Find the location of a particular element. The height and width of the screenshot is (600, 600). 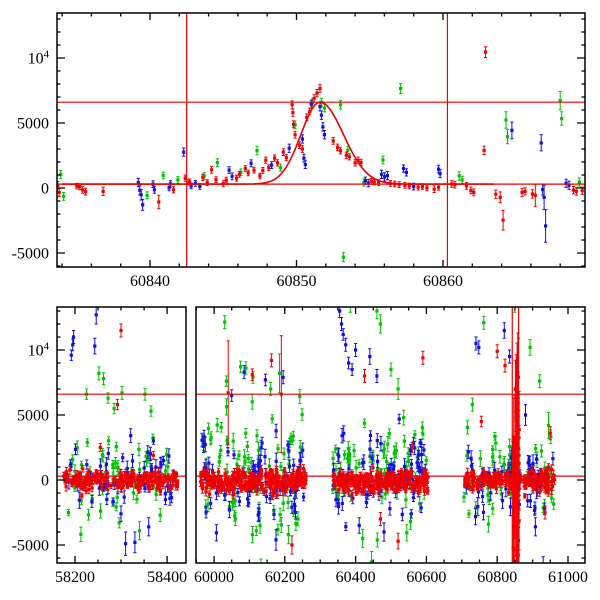

data-points-r is located at coordinates (121, 413).